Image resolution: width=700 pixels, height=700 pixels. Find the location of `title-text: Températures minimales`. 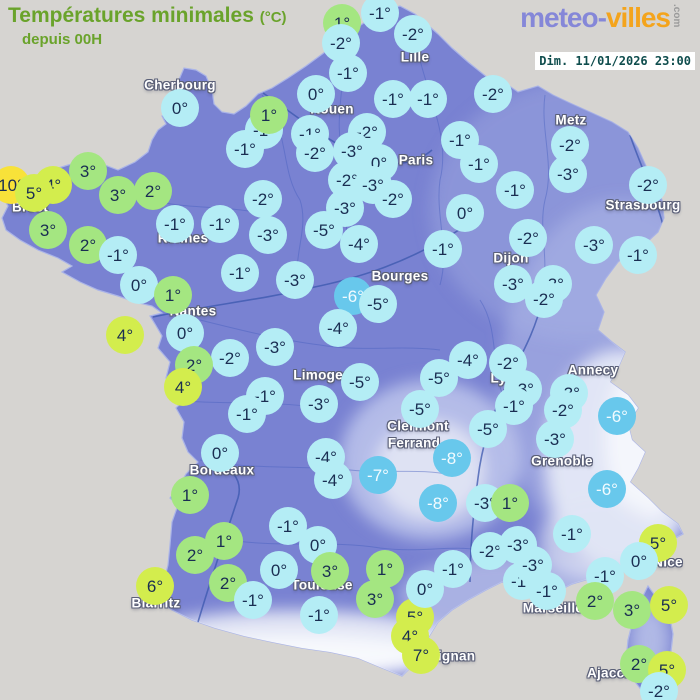

title-text: Températures minimales is located at coordinates (131, 15).